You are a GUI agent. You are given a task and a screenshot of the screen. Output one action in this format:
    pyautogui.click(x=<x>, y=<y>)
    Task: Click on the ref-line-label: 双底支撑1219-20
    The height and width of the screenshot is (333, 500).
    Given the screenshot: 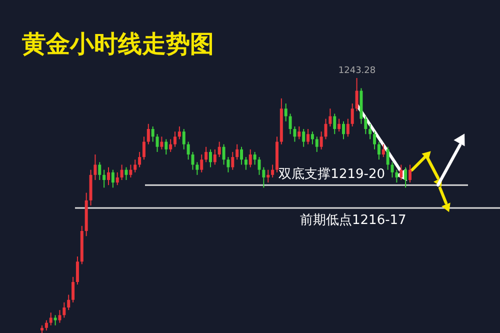 What is the action you would take?
    pyautogui.click(x=331, y=174)
    